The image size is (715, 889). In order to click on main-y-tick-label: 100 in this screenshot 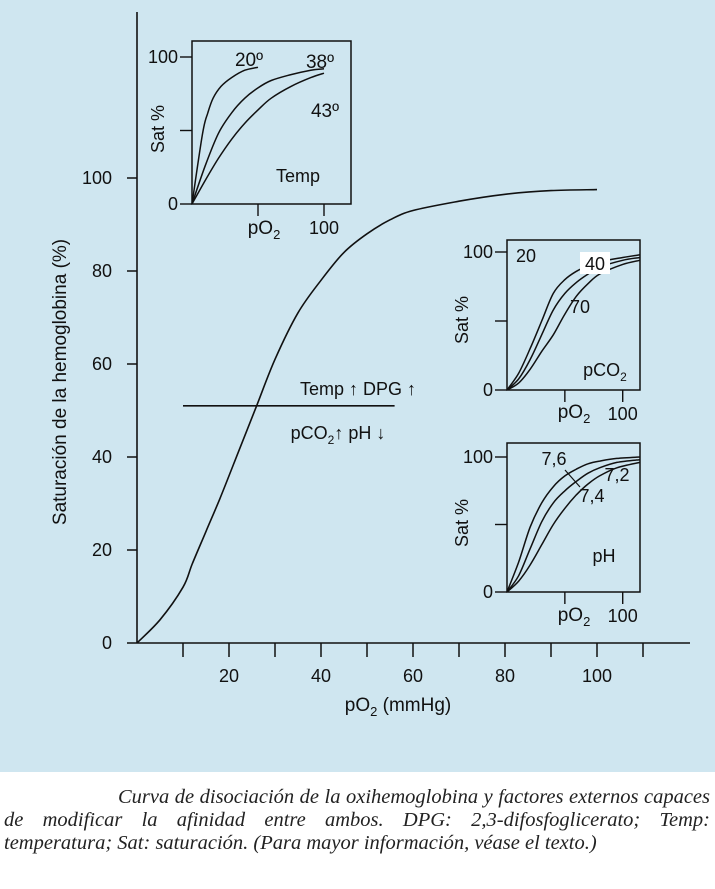, I will do `click(97, 178)`.